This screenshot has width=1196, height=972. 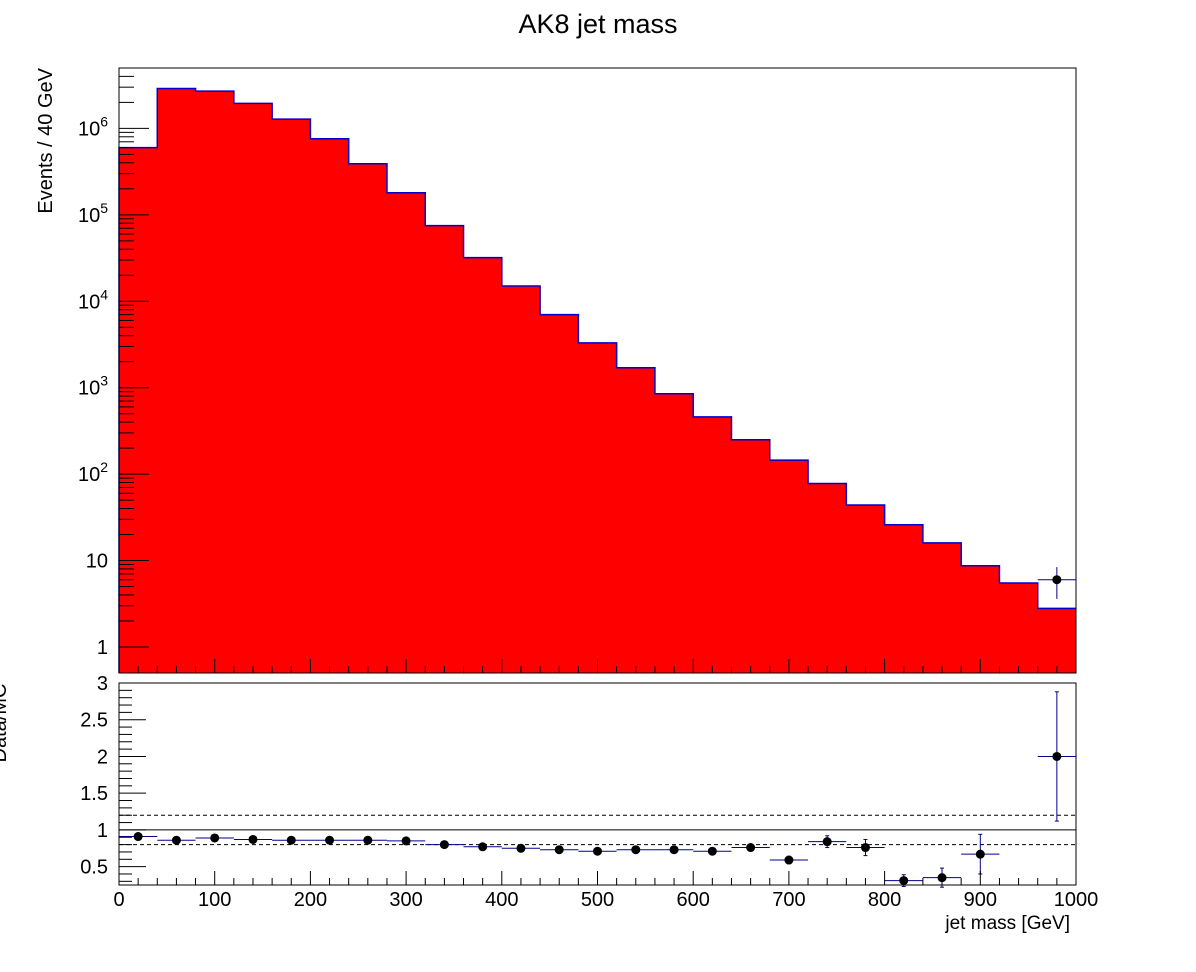 I want to click on ratio-y-tick-label: 3, so click(x=102, y=684).